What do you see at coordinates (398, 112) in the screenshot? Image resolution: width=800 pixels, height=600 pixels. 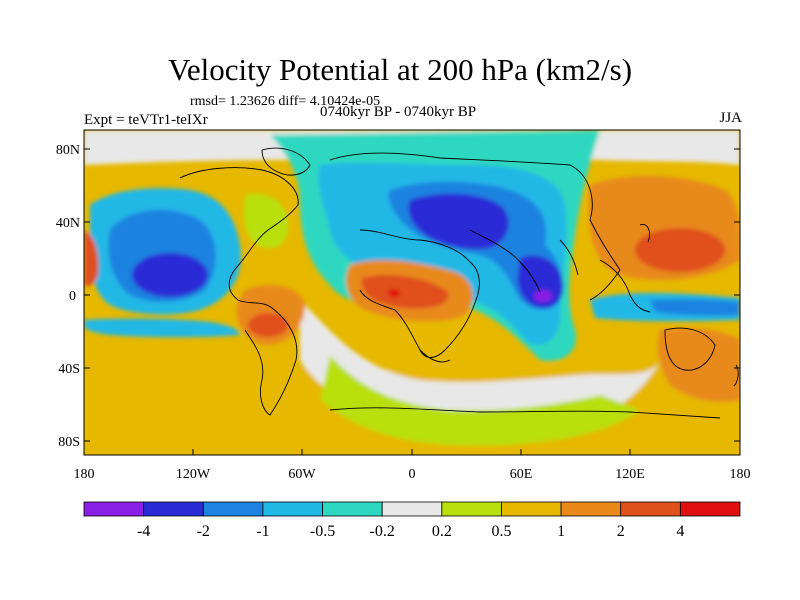 I see `period-label: 0740kyr BP - 0740kyr BP` at bounding box center [398, 112].